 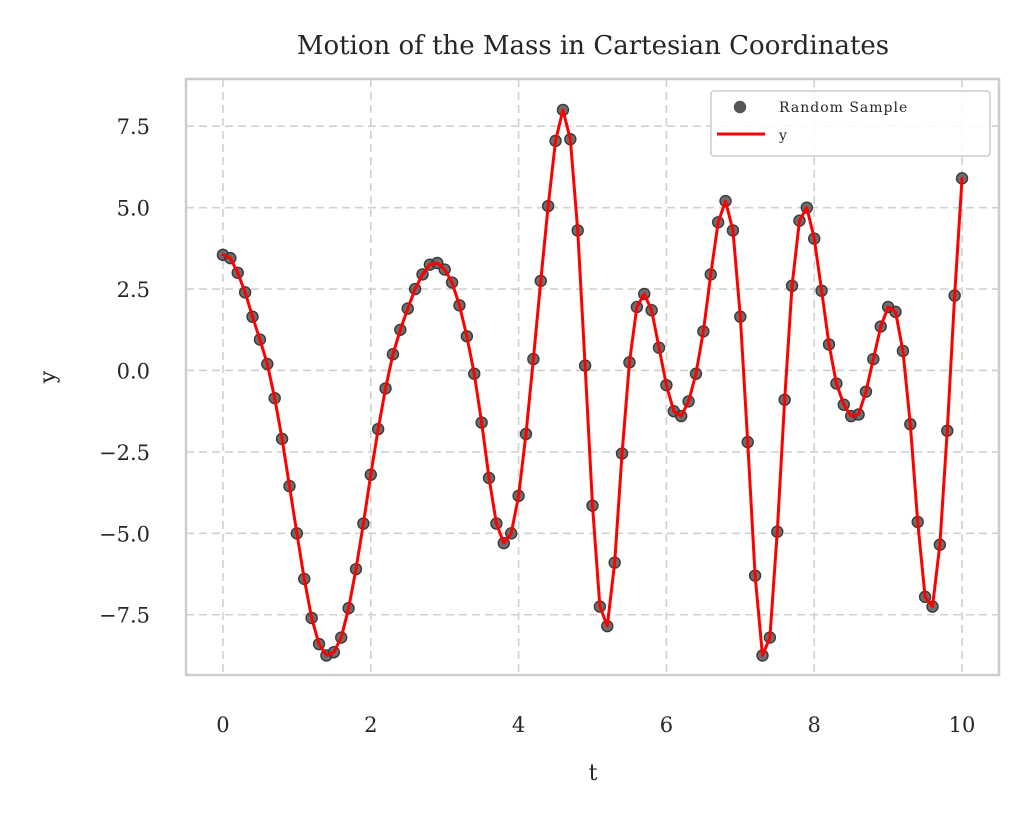 I want to click on y-tick-labels: −7.5 −5.0 −2.5 0.0 2.5 5.0 7.5, so click(x=124, y=371).